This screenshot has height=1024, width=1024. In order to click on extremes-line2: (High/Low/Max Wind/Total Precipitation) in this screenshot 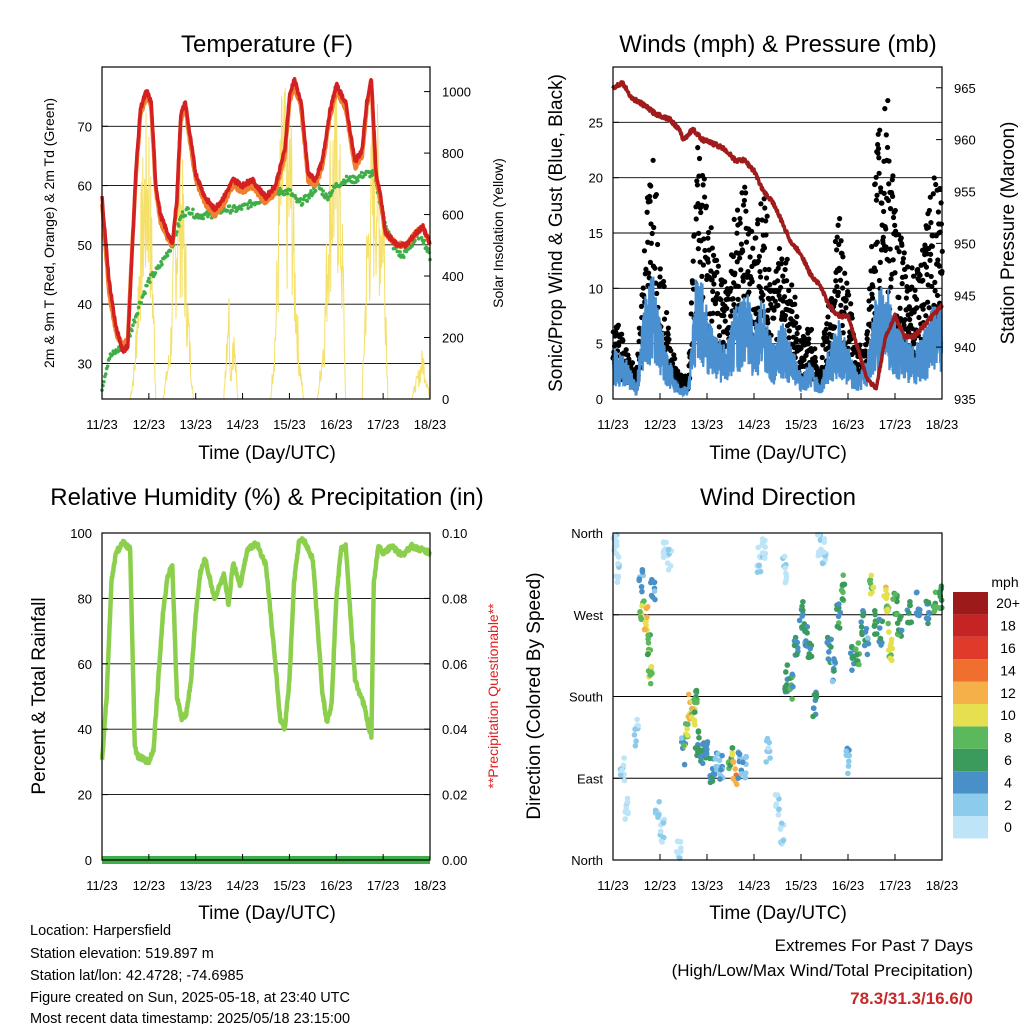, I will do `click(822, 970)`.